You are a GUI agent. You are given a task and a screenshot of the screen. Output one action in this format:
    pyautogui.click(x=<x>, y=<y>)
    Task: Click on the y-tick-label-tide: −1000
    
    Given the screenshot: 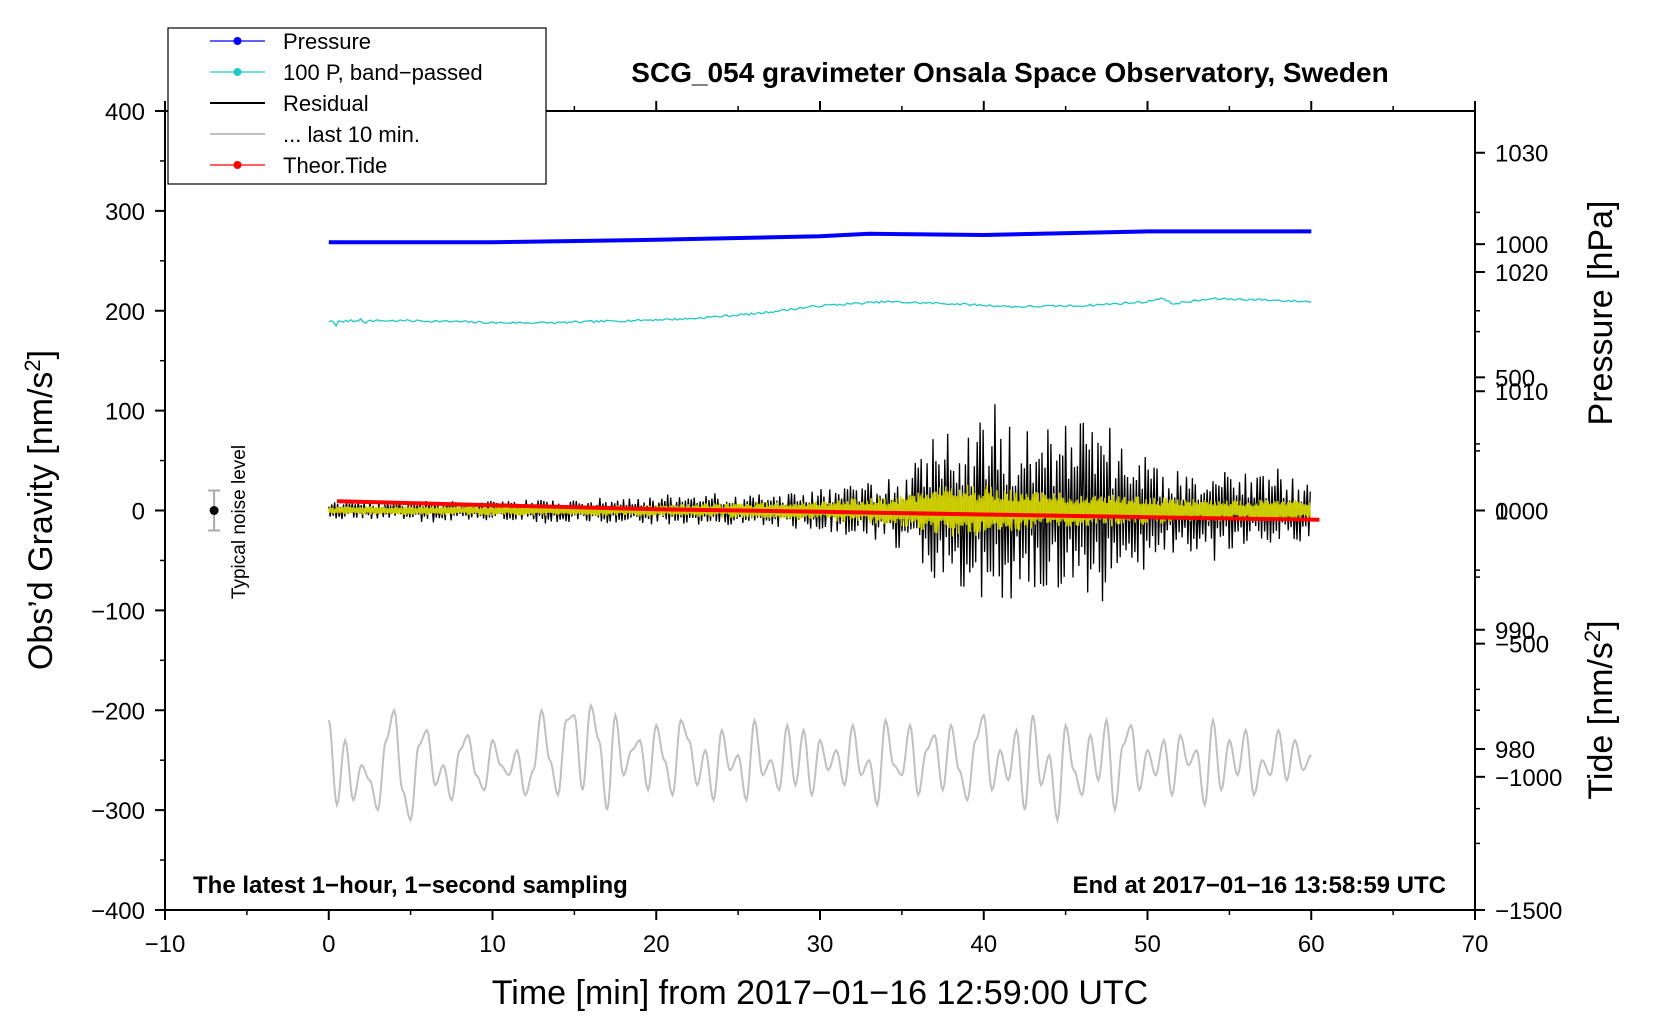 What is the action you would take?
    pyautogui.click(x=1528, y=778)
    